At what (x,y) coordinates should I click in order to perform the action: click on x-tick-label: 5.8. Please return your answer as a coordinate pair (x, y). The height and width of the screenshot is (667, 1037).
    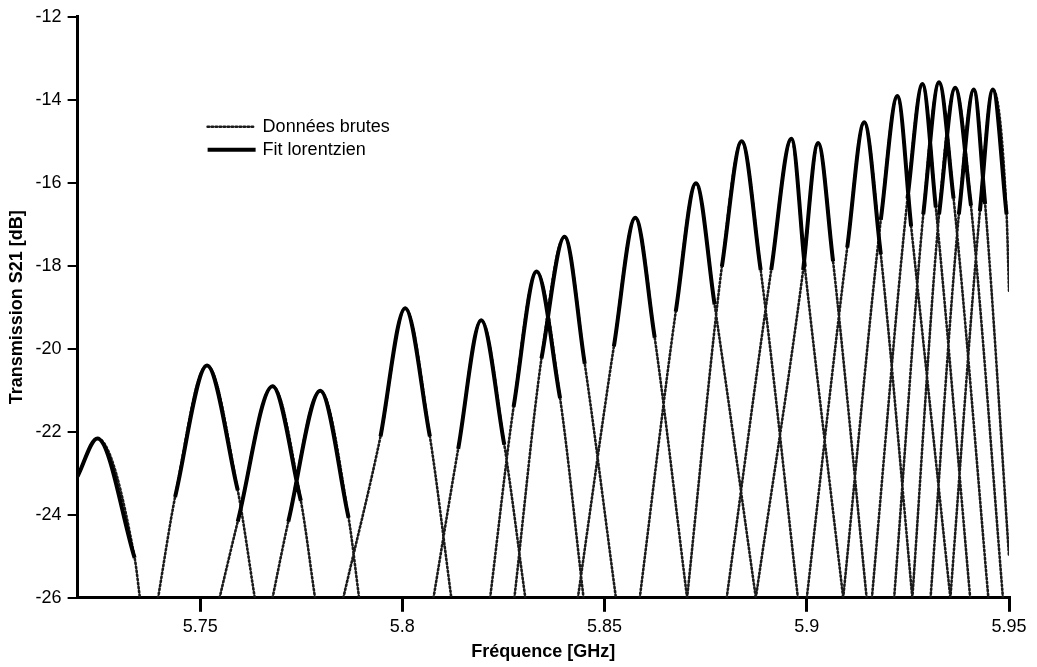
    Looking at the image, I should click on (402, 625).